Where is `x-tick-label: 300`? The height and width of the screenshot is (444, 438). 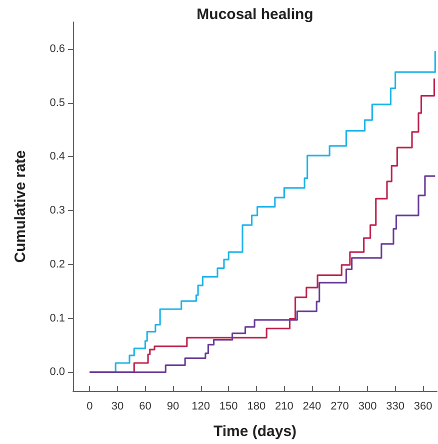 x-tick-label: 300 is located at coordinates (367, 406).